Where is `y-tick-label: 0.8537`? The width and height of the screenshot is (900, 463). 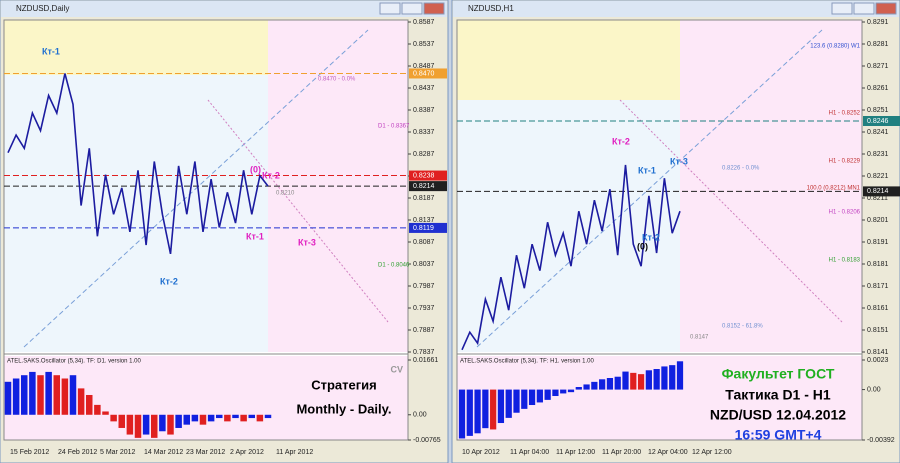
y-tick-label: 0.8537 is located at coordinates (424, 44).